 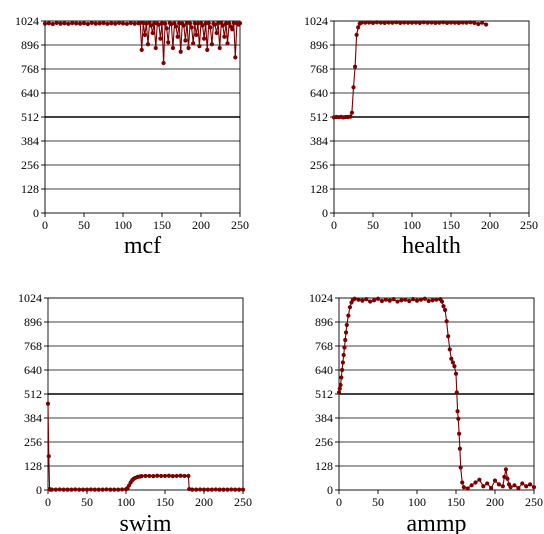 I want to click on plot-title: health, so click(x=431, y=246).